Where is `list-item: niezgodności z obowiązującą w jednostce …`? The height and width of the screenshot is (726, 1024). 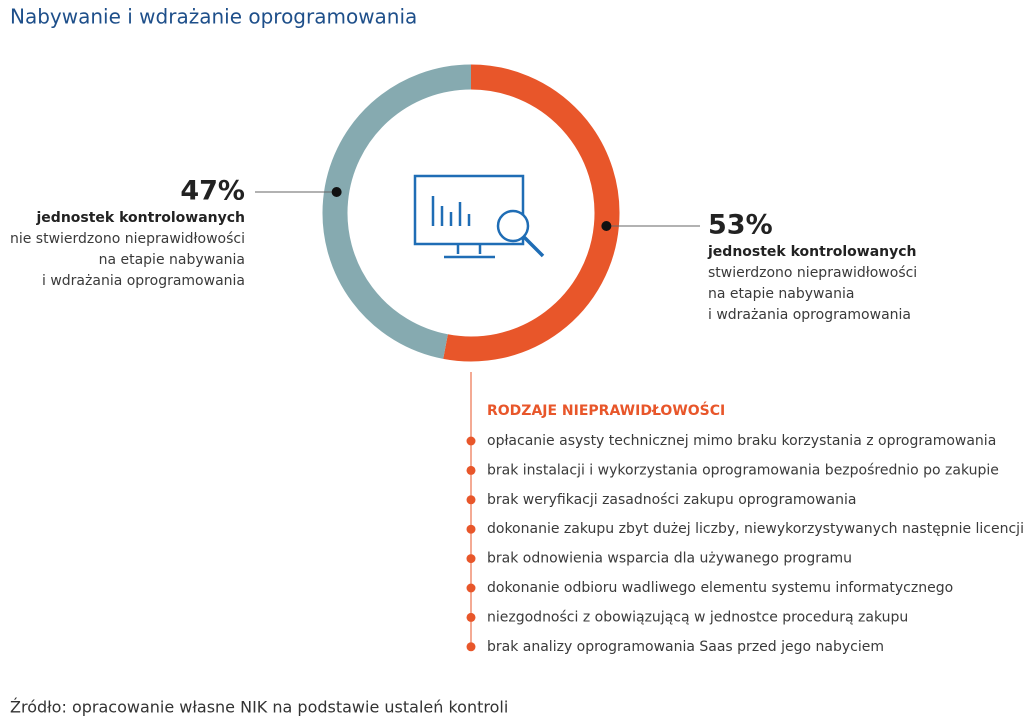
list-item: niezgodności z obowiązującą w jednostce … is located at coordinates (697, 617).